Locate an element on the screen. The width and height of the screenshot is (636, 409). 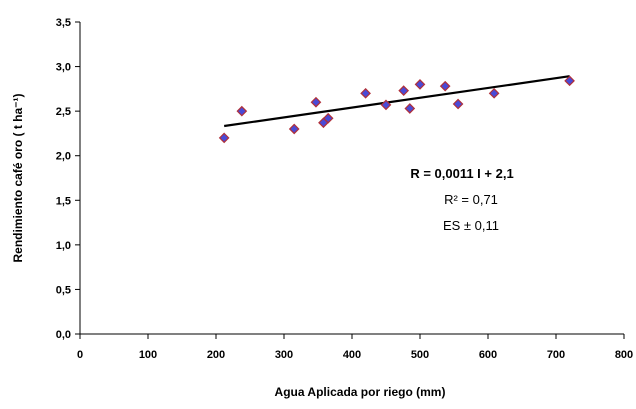
x-tick-label: 100 is located at coordinates (148, 355).